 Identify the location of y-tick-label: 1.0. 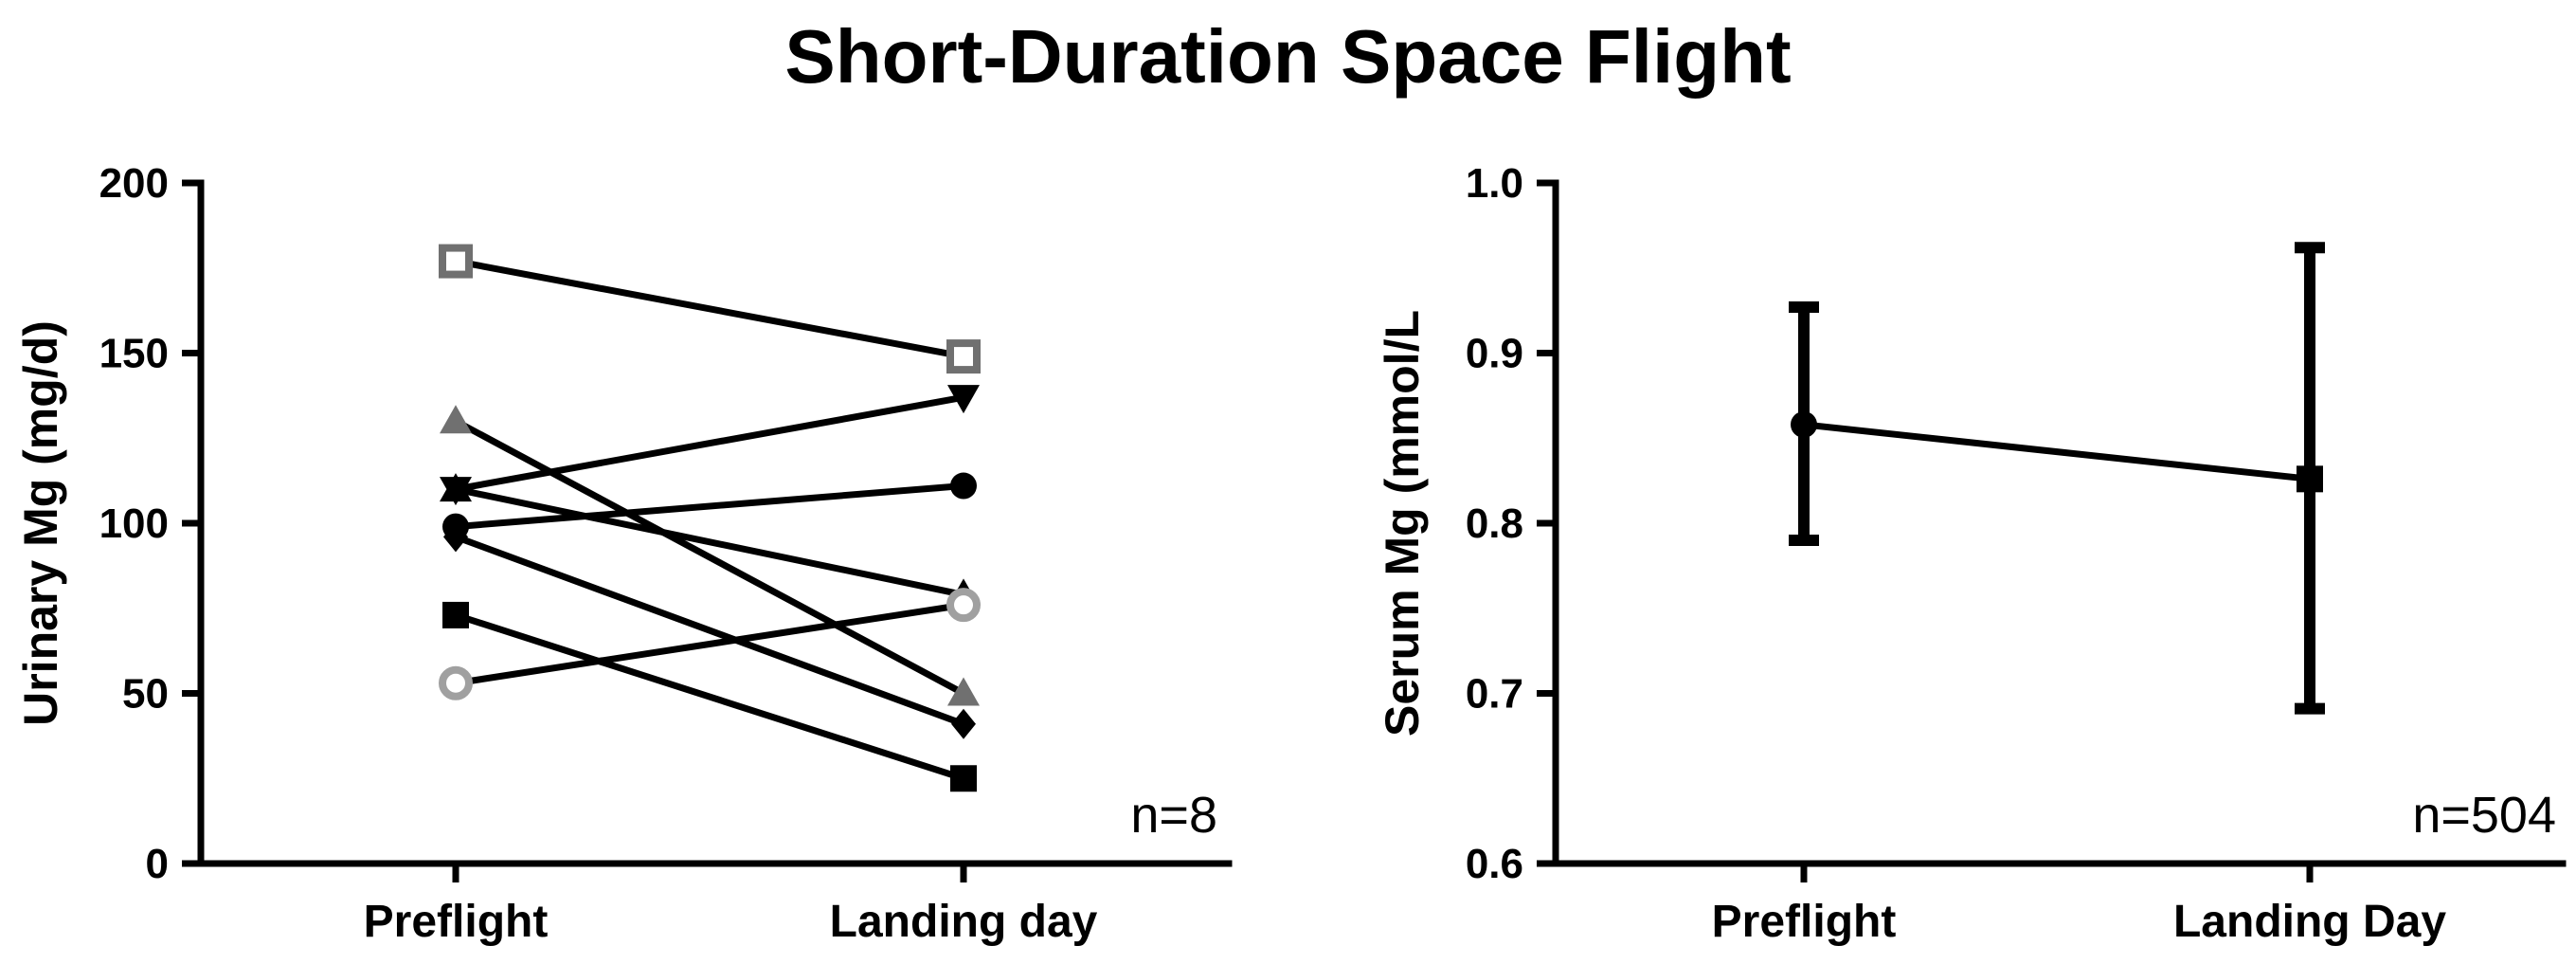
(1494, 183).